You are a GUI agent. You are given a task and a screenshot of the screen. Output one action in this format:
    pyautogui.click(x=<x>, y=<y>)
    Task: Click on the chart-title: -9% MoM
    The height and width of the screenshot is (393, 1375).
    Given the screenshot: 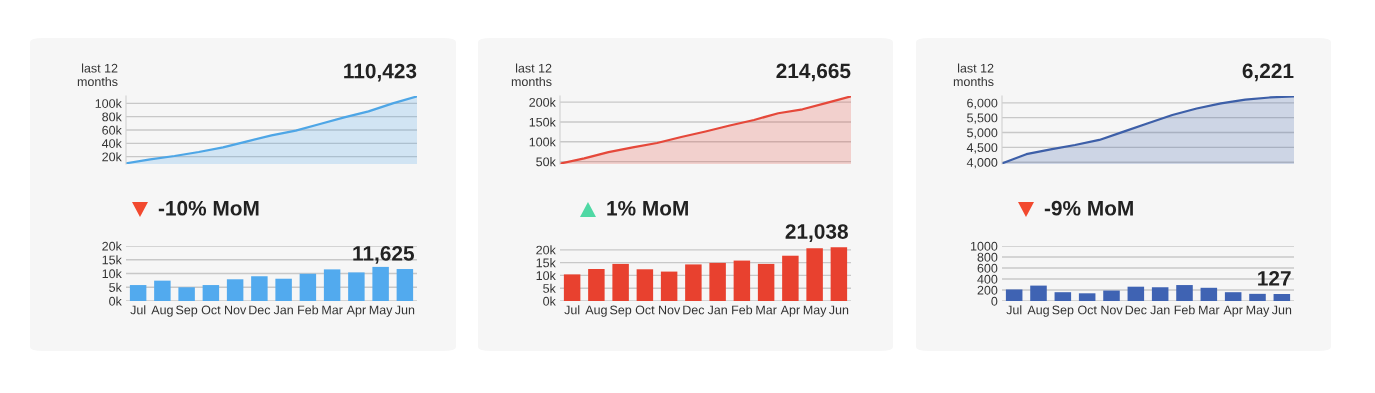 What is the action you would take?
    pyautogui.click(x=1088, y=208)
    